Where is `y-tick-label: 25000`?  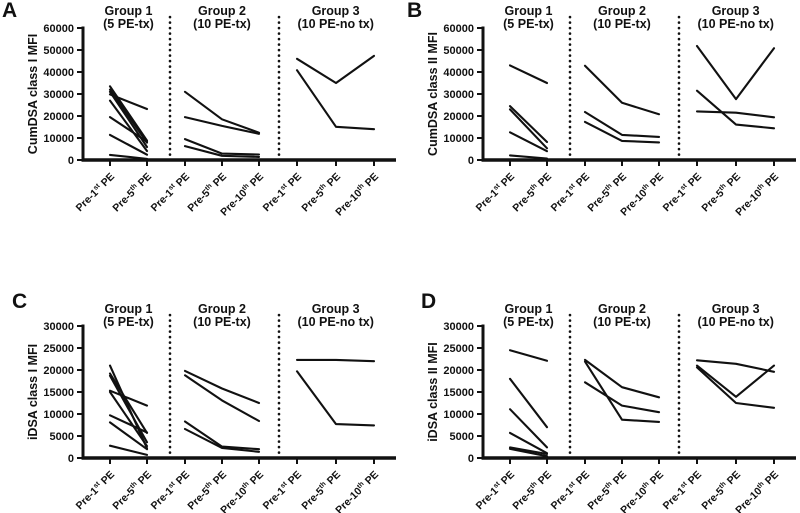
y-tick-label: 25000 is located at coordinates (458, 349).